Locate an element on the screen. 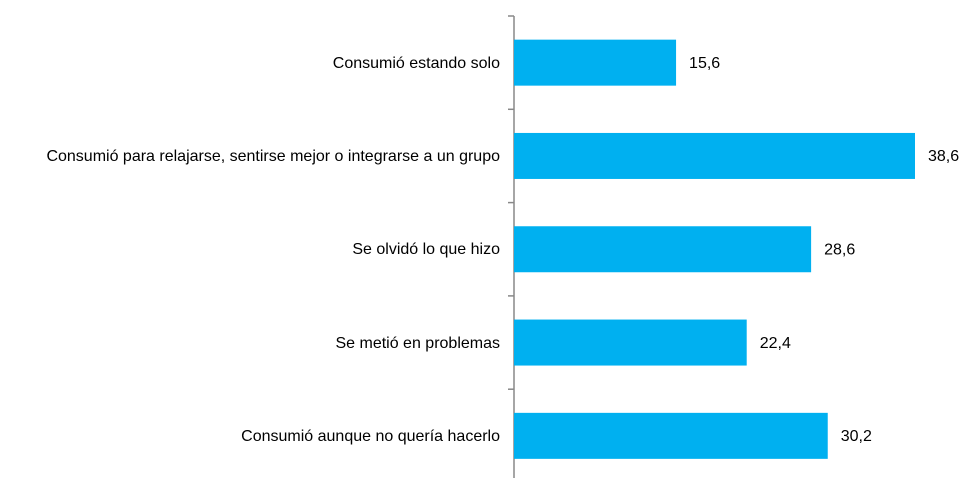  category-label: Se olvidó lo que hizo is located at coordinates (426, 250).